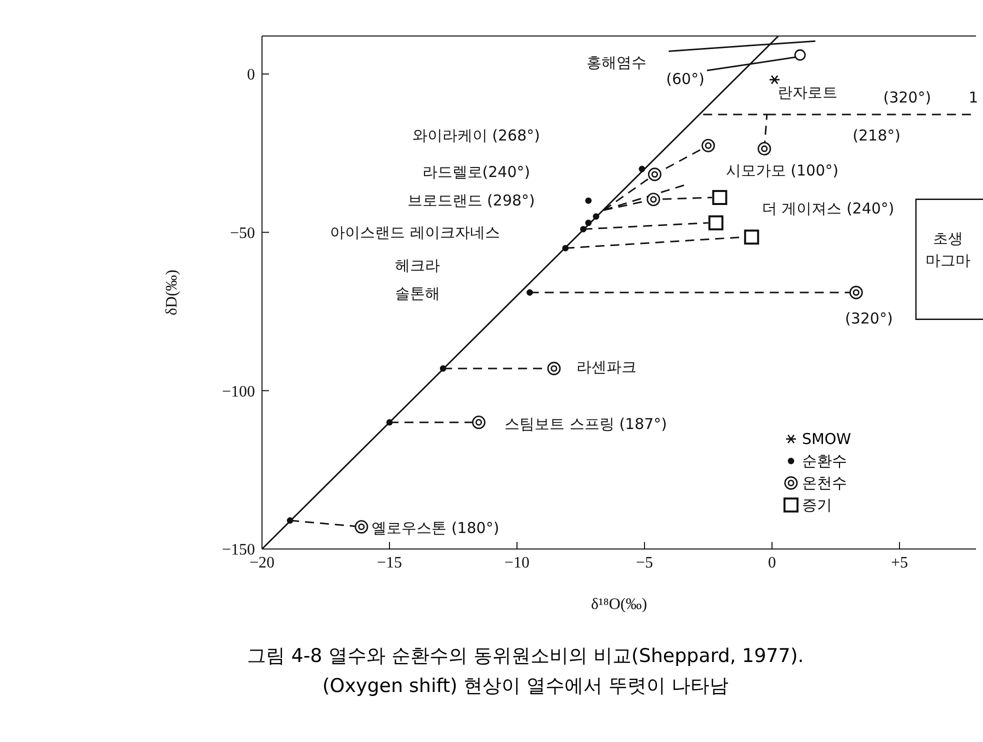 This screenshot has width=983, height=742. Describe the element at coordinates (808, 92) in the screenshot. I see `annotation: 란자로트` at that location.